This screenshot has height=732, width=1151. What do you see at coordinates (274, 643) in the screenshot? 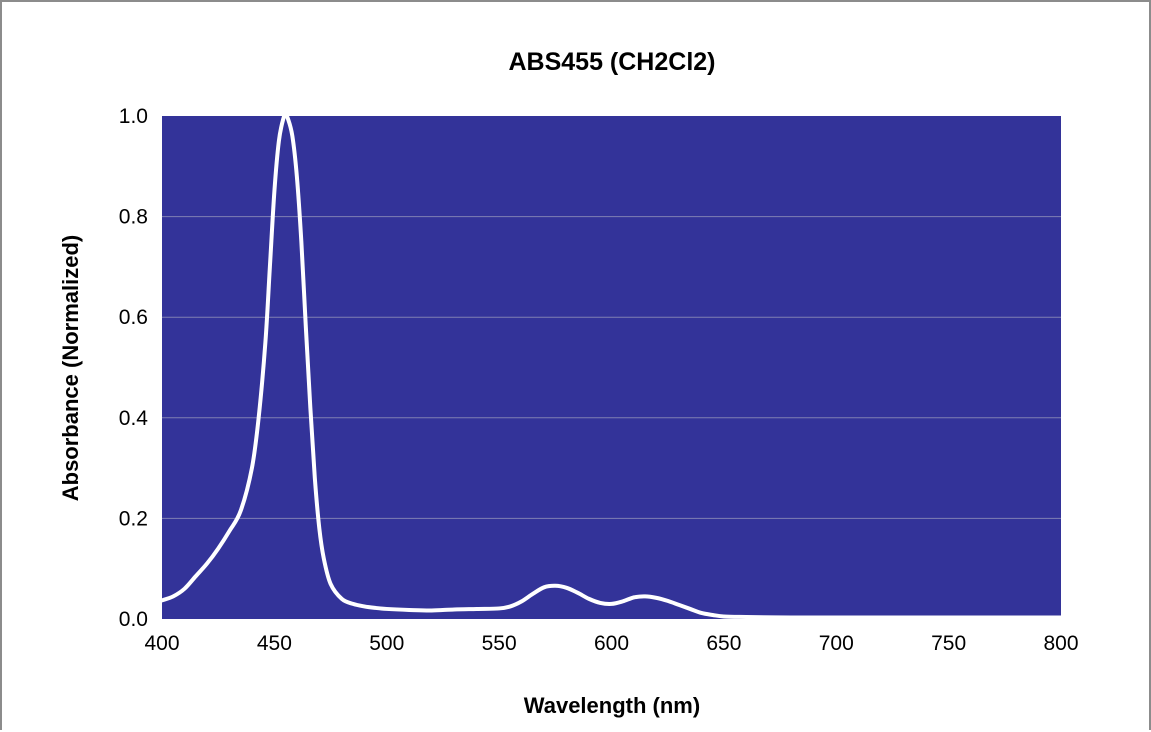
I see `x-tick-label: 450` at bounding box center [274, 643].